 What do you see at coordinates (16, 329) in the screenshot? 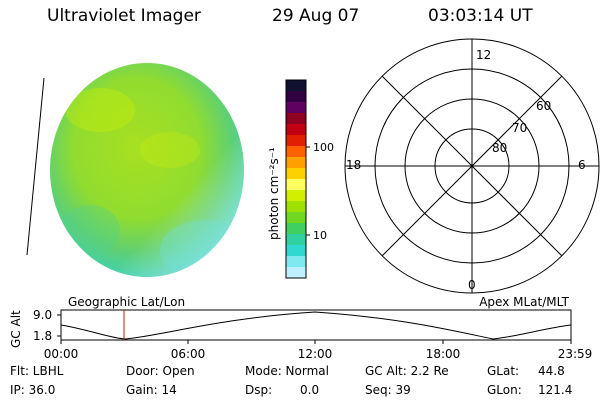
I see `orbit-y-axis-label: GC Alt` at bounding box center [16, 329].